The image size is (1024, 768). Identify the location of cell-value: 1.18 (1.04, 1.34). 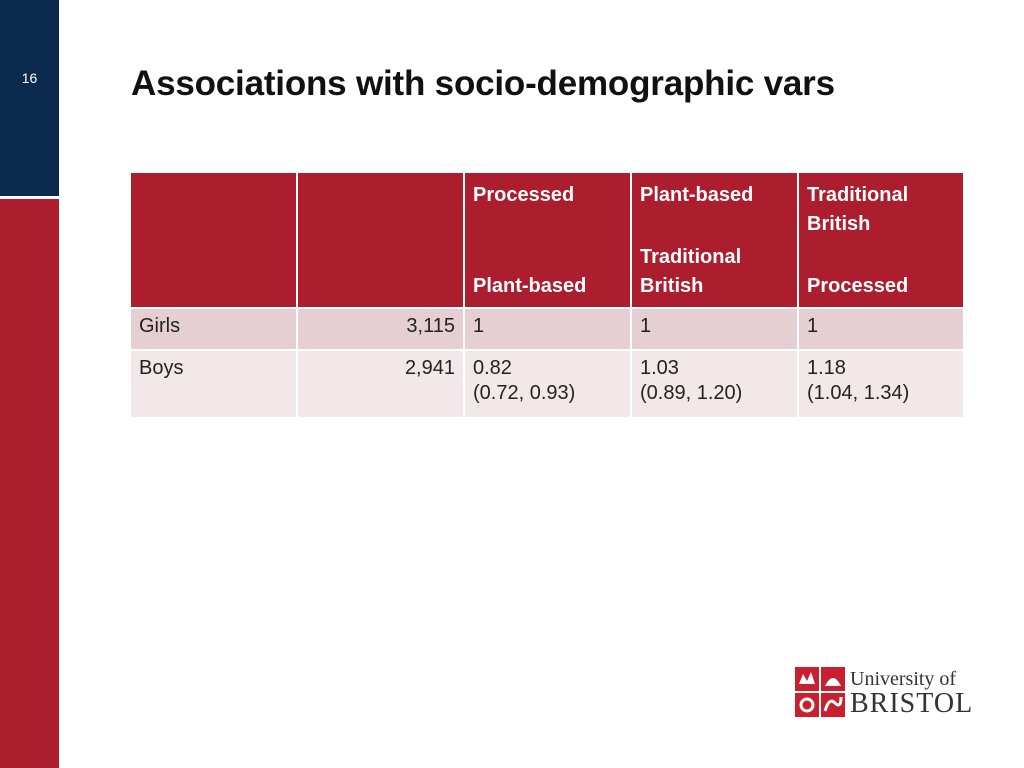
(881, 384).